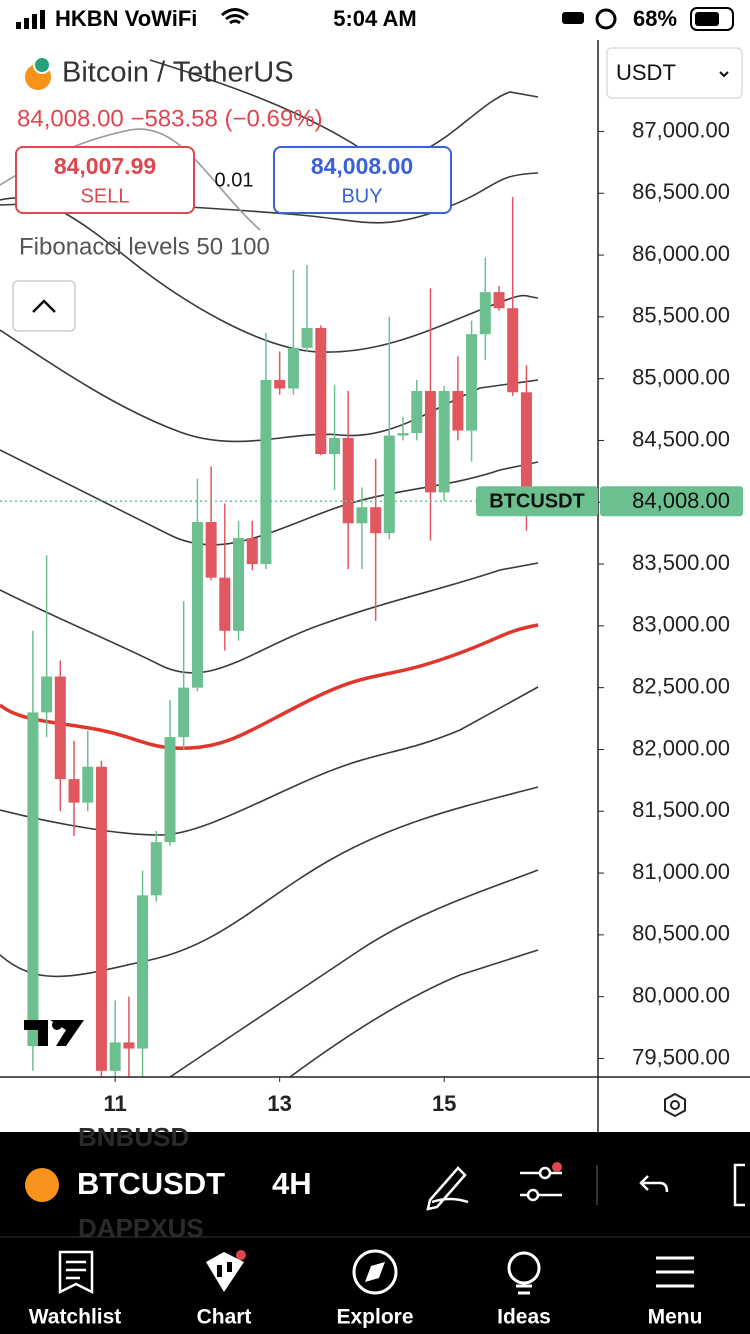  I want to click on toolbar-interval: 4H, so click(292, 1183).